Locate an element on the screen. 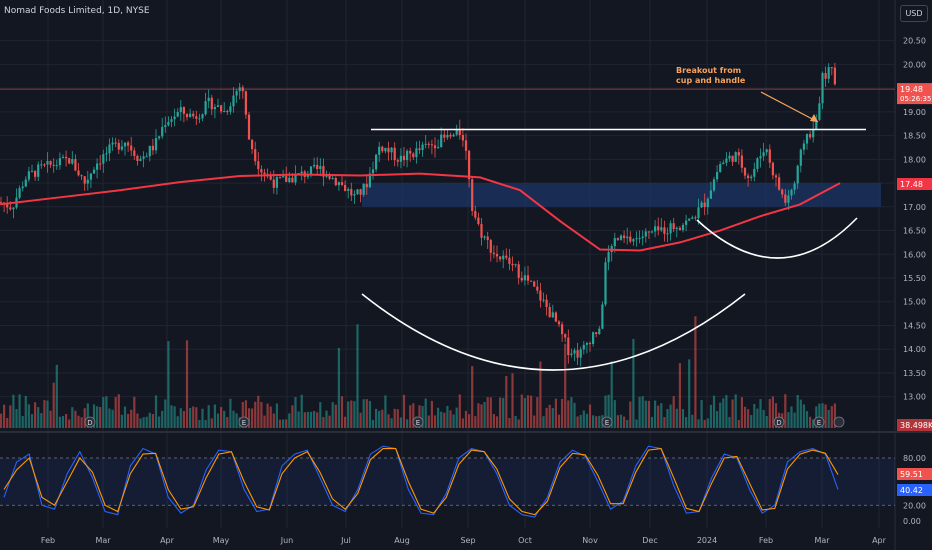 This screenshot has width=932, height=550. currency-button: USD is located at coordinates (914, 13).